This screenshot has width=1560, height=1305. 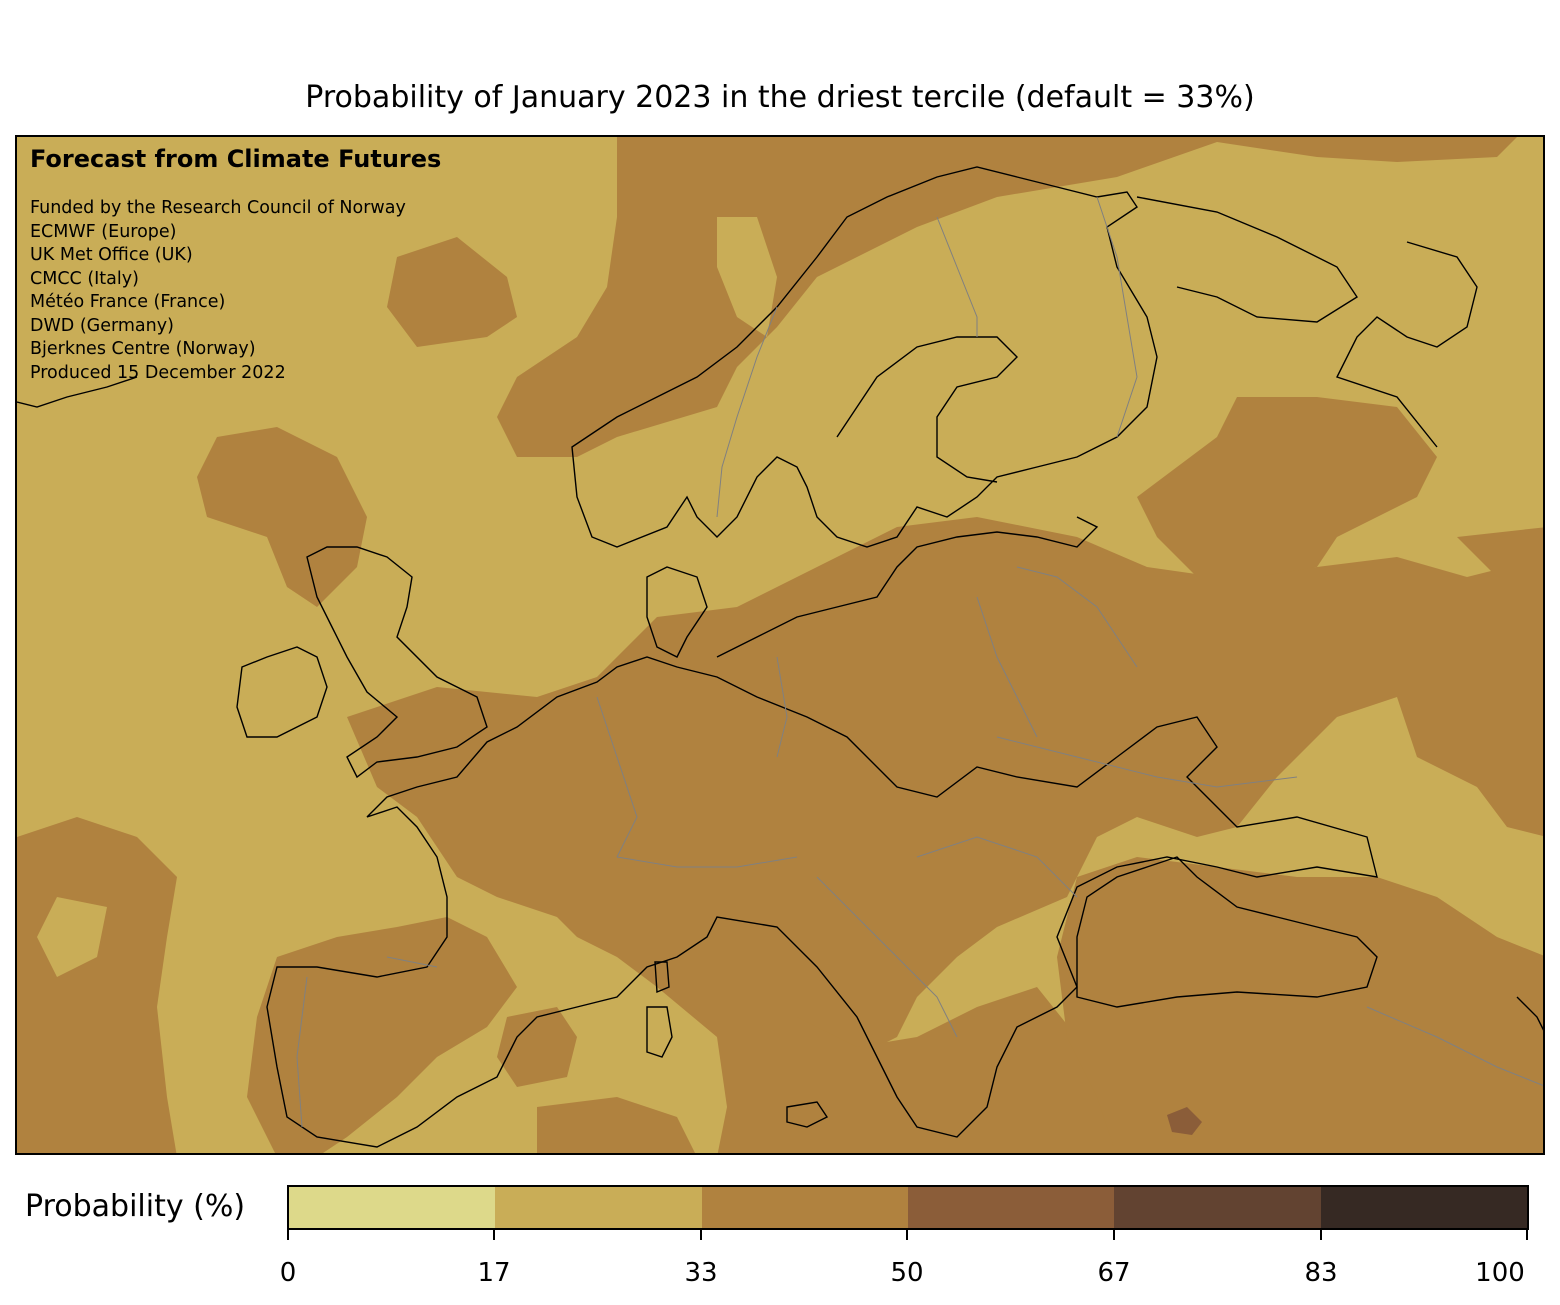 I want to click on coast-sicily, so click(x=807, y=1114).